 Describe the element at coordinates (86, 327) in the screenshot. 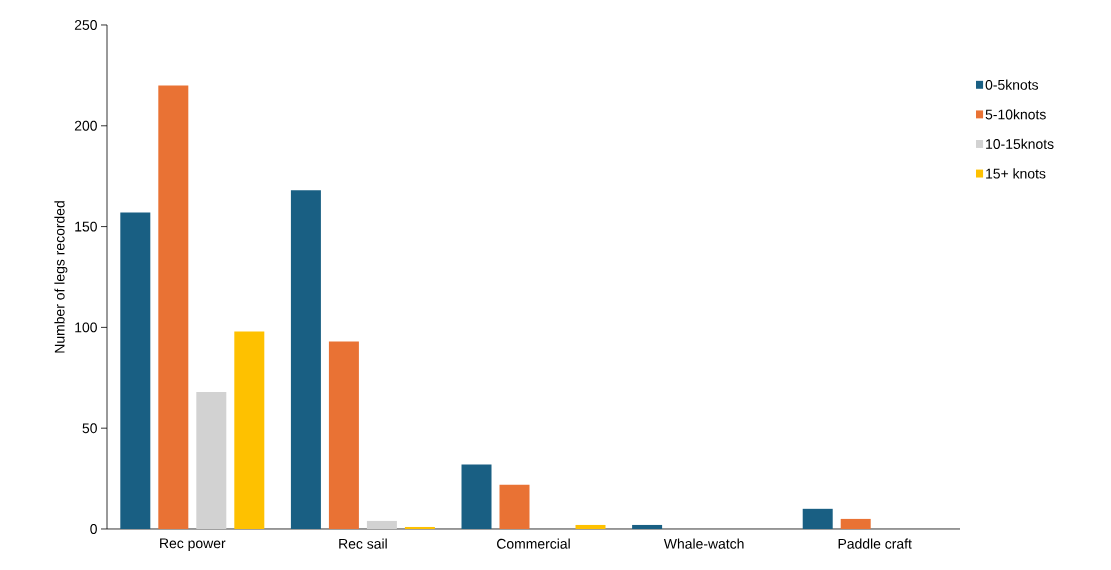

I see `y-tick-label: 100` at that location.